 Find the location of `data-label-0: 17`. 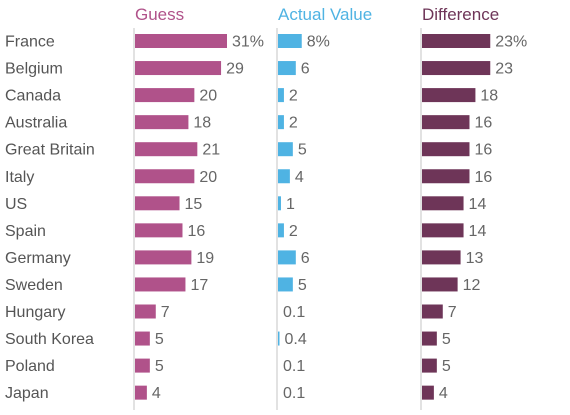

data-label-0: 17 is located at coordinates (199, 285).